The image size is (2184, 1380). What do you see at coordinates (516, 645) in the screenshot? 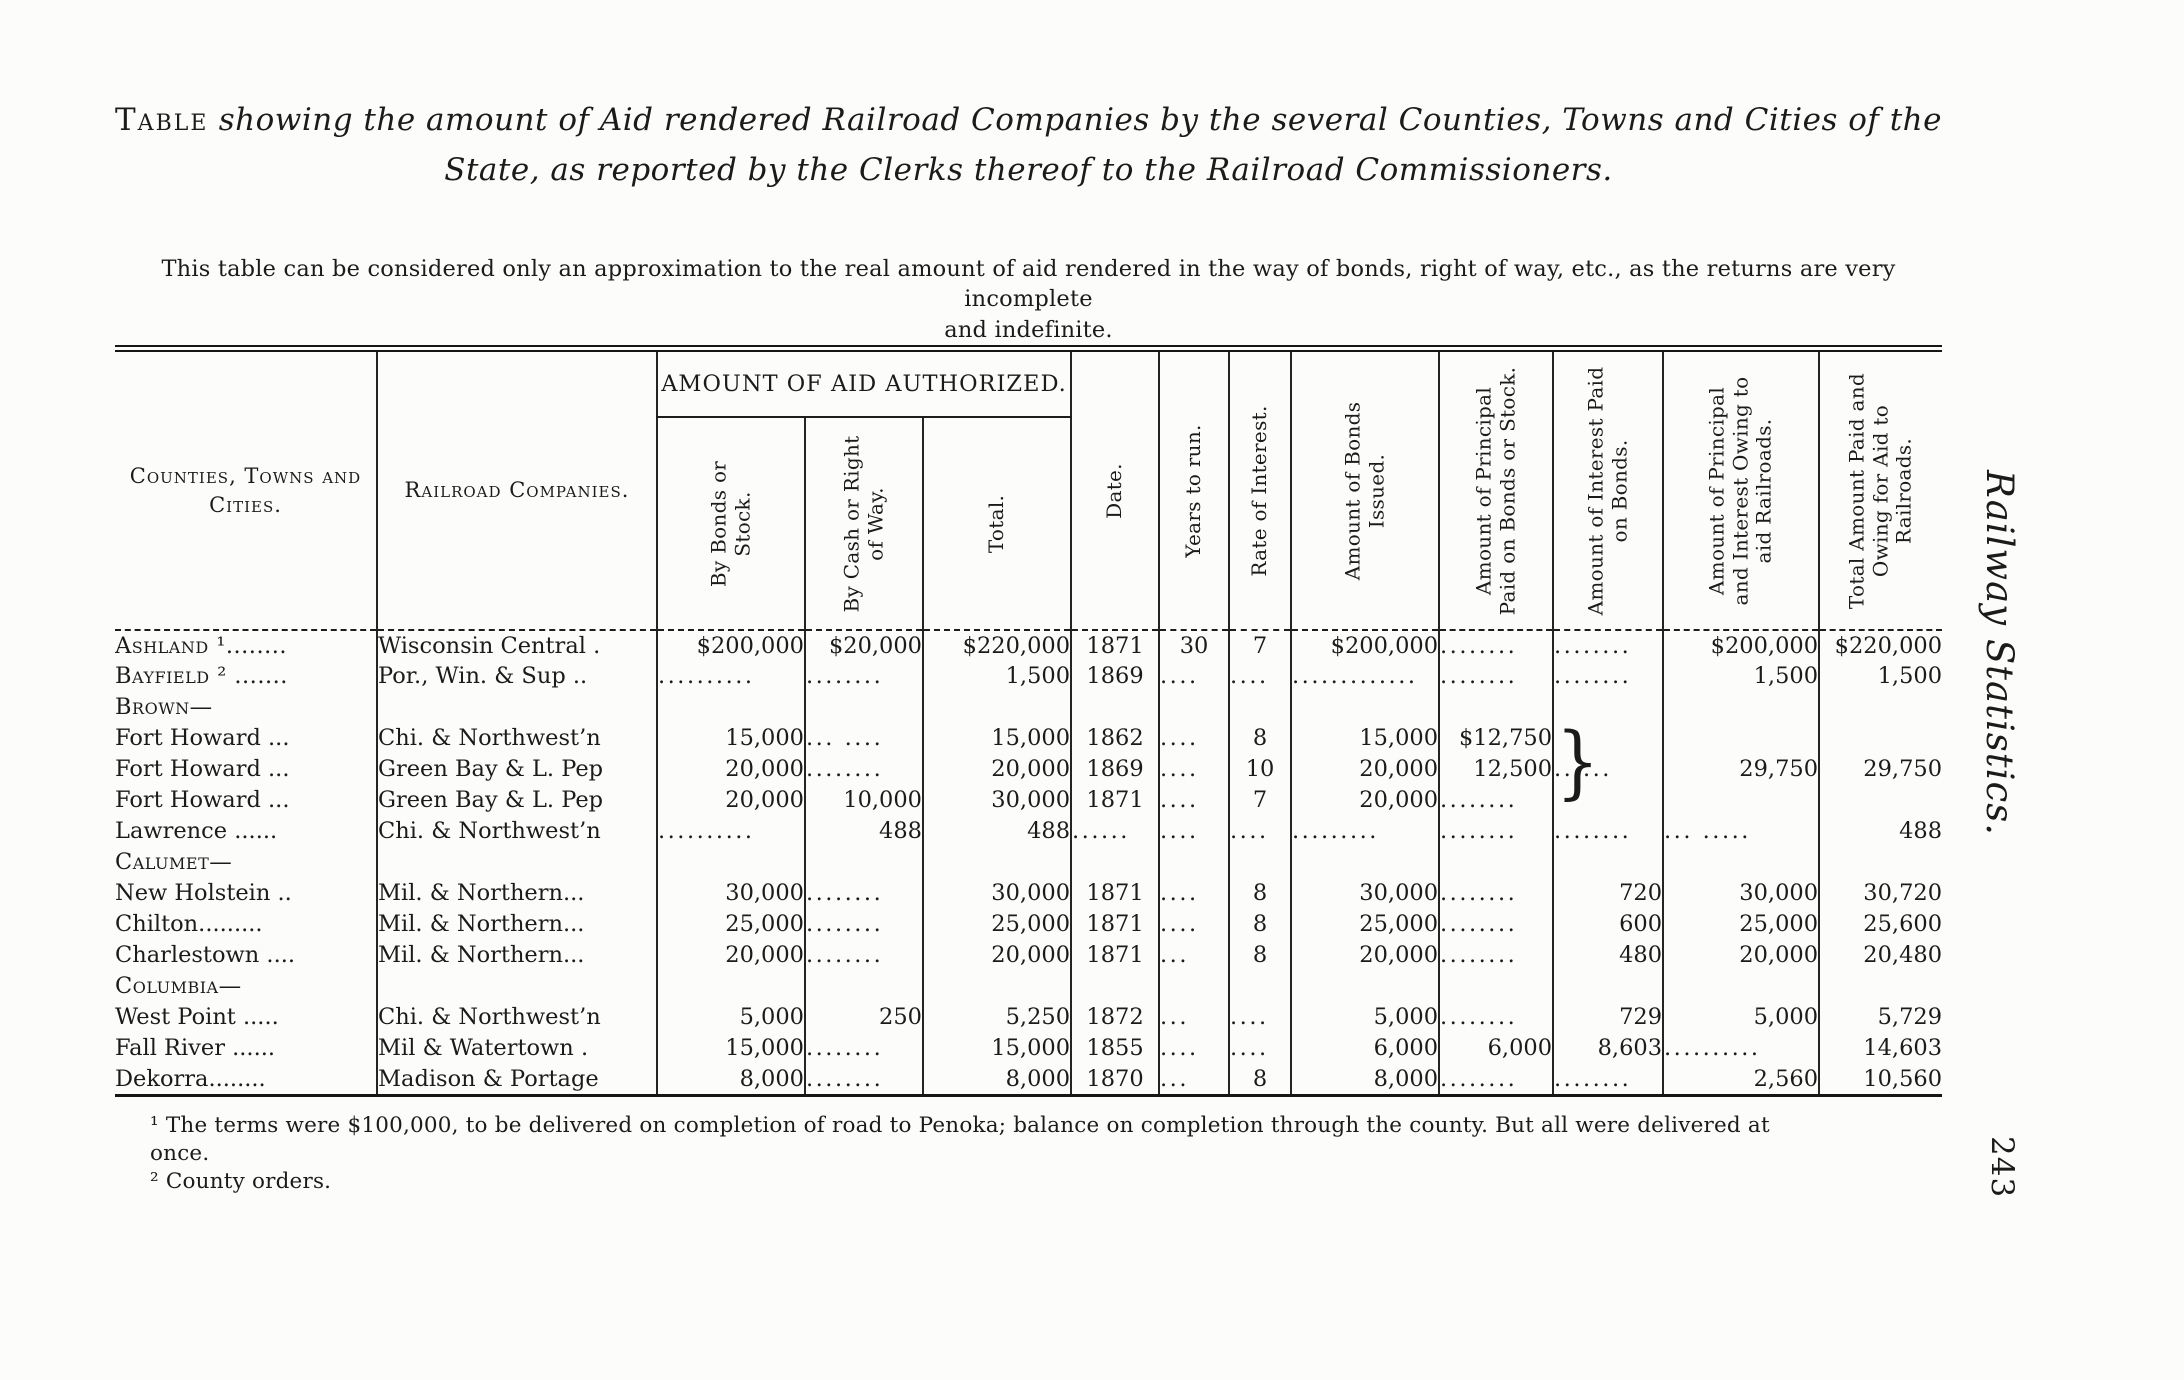
I see `value-cell: Wisconsin Central .` at bounding box center [516, 645].